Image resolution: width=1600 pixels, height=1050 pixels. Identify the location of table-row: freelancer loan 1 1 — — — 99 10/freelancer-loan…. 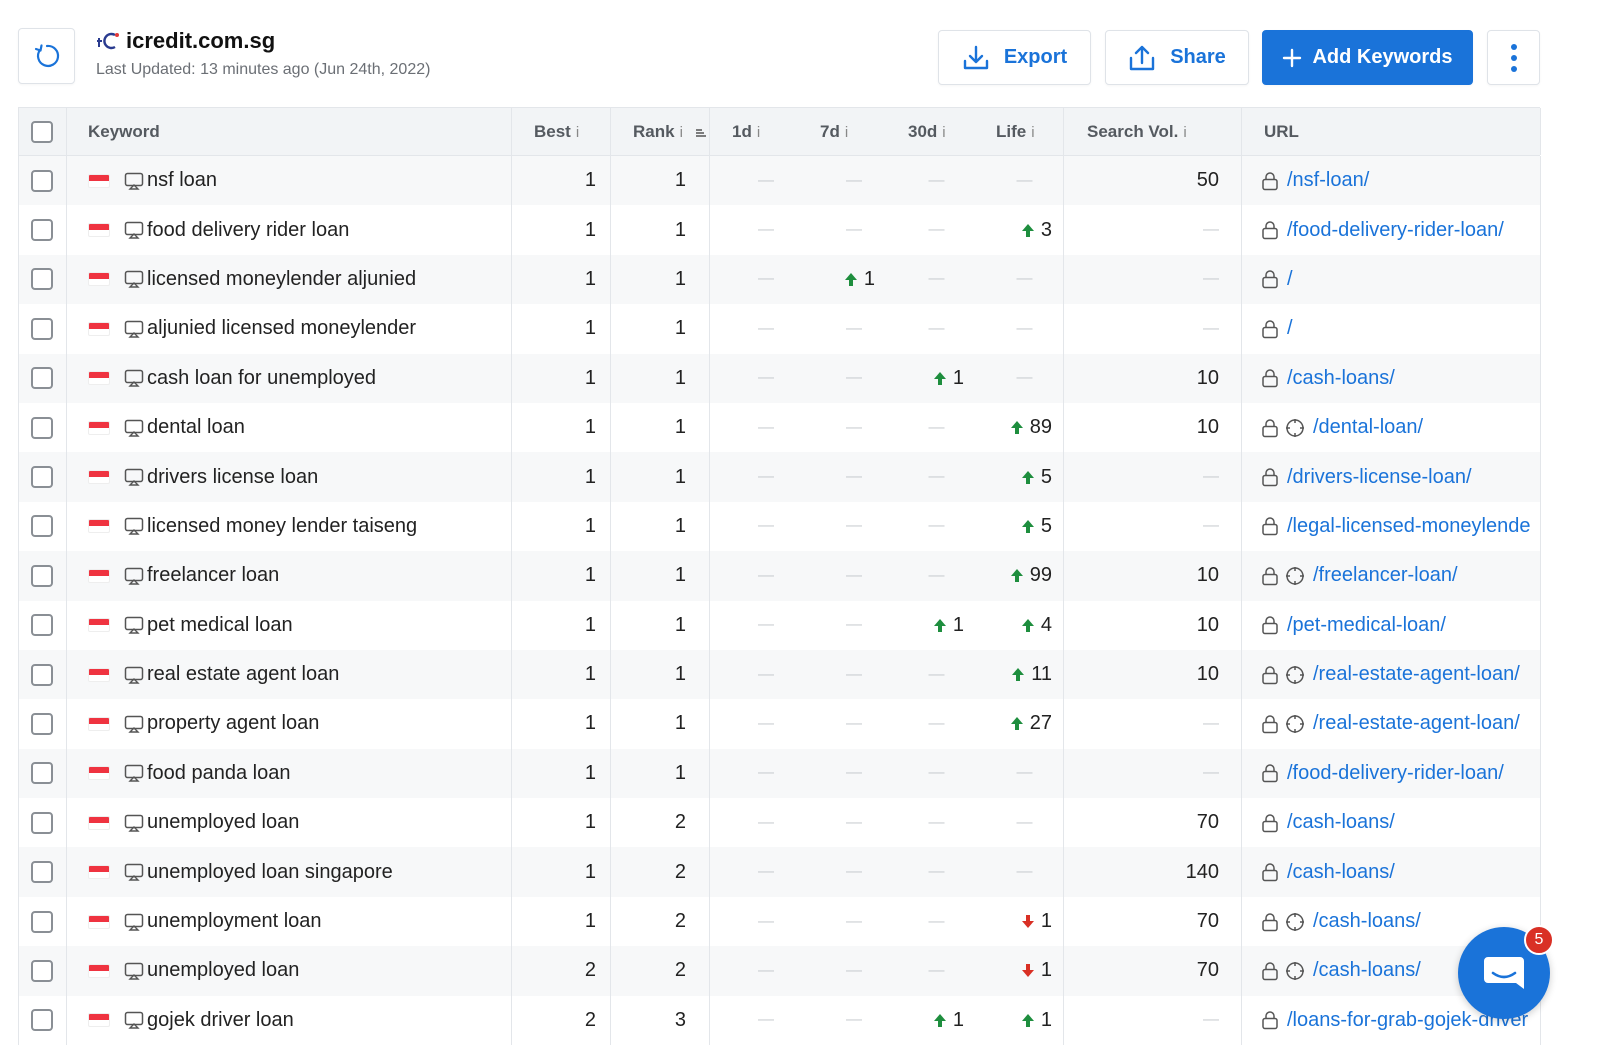
(780, 576).